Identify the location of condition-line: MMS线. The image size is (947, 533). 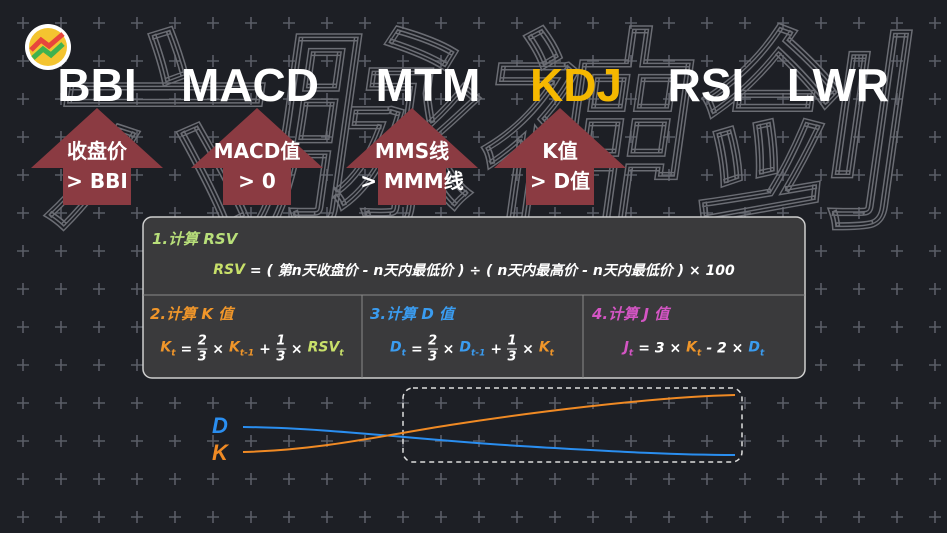
(412, 151).